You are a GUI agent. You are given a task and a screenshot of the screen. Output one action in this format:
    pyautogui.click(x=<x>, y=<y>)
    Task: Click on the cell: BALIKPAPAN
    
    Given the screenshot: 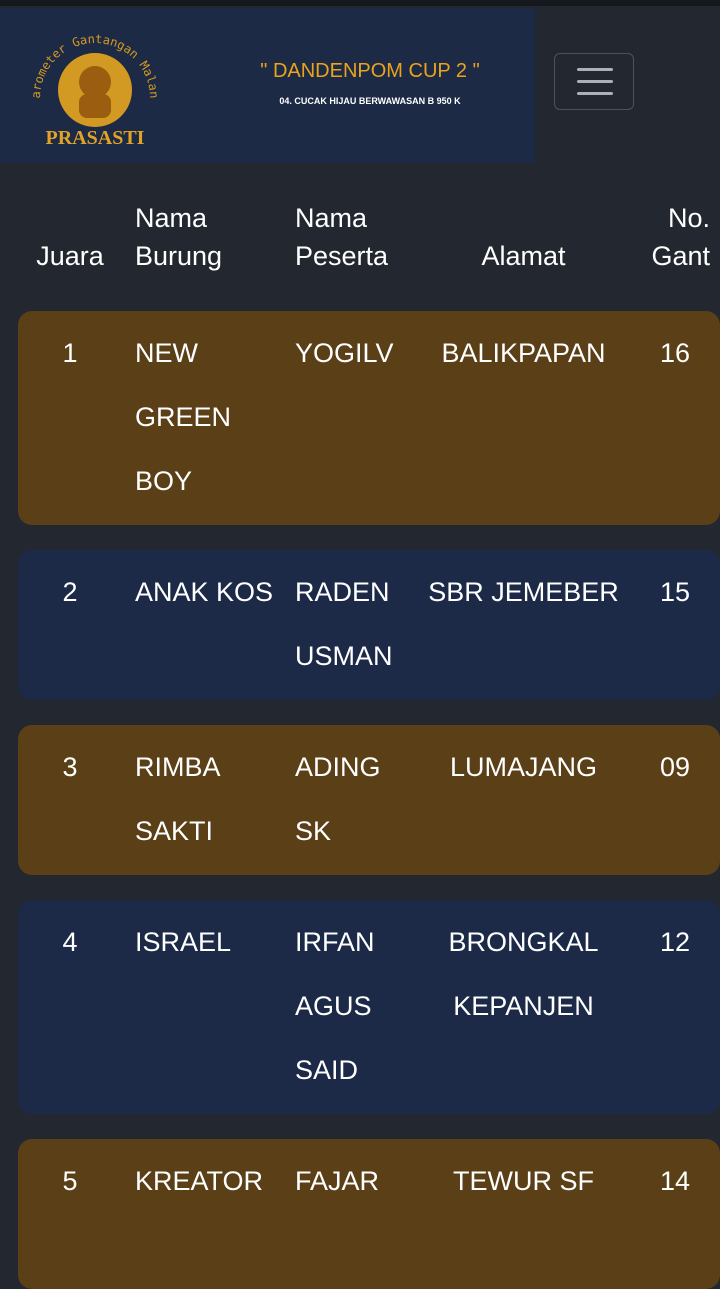 What is the action you would take?
    pyautogui.click(x=523, y=353)
    